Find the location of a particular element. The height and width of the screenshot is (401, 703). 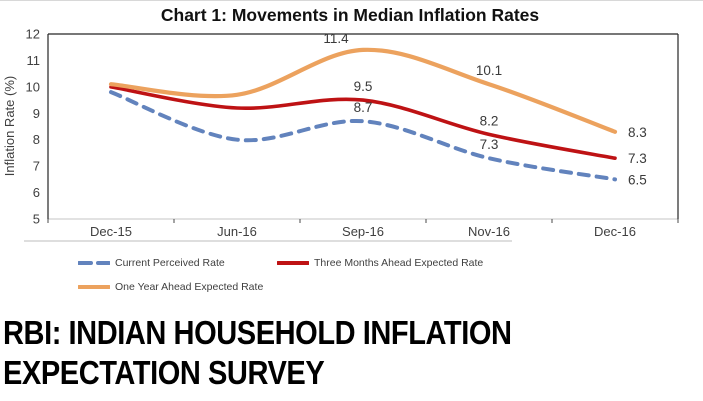

point-label: 8.7 is located at coordinates (363, 107).